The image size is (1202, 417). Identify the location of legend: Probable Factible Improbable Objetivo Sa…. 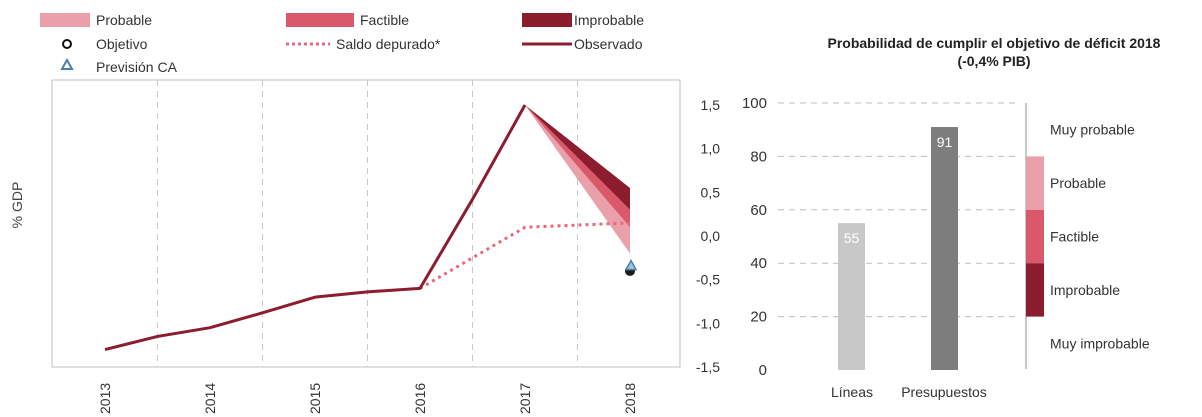
(342, 43).